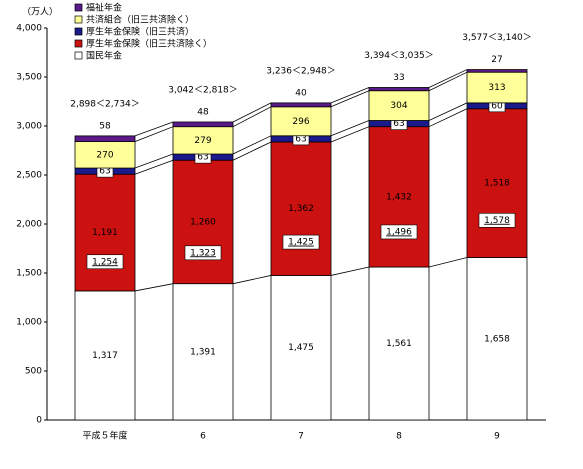 This screenshot has width=583, height=469. Describe the element at coordinates (149, 44) in the screenshot. I see `legend-label: 厚生年金保険（旧三共済除く）` at that location.